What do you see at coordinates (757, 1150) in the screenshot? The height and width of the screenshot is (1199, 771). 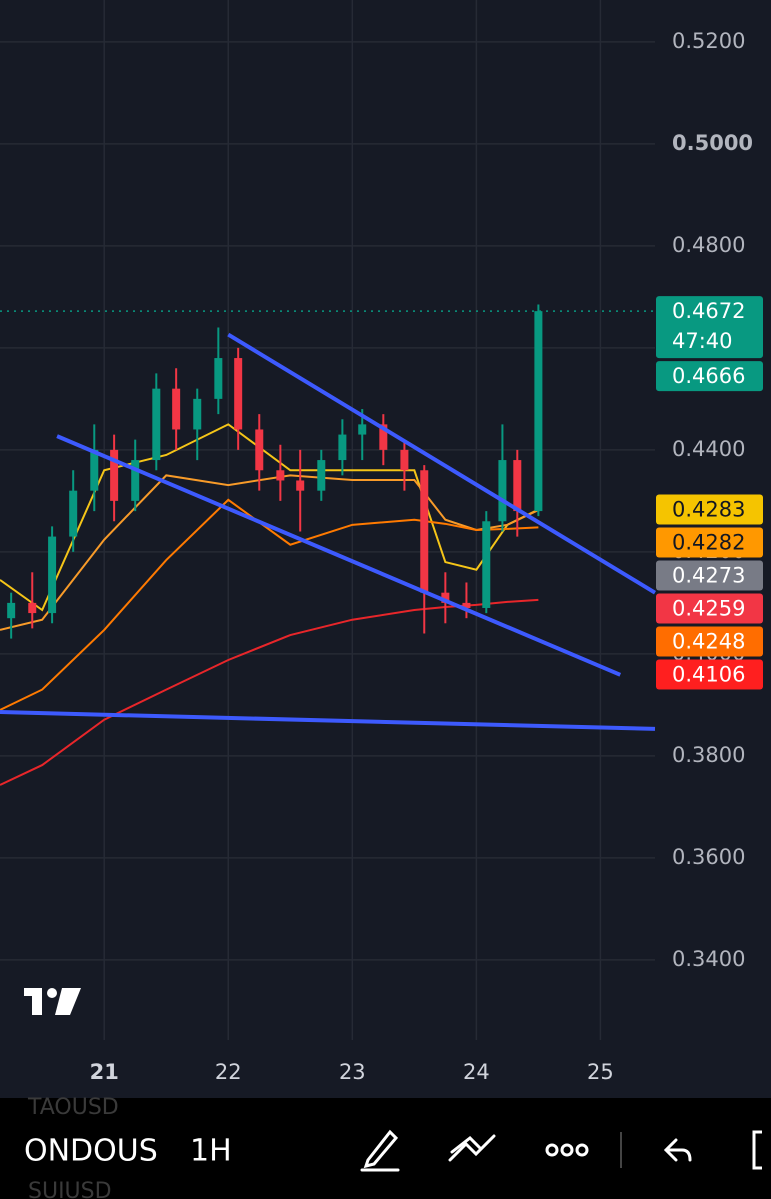 I see `fullscreen-icon` at bounding box center [757, 1150].